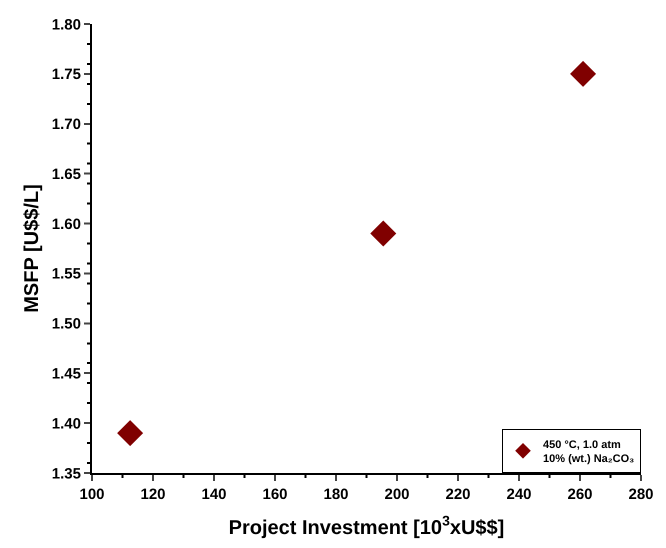 This screenshot has height=548, width=666. I want to click on y-tick-label: 1.50, so click(66, 324).